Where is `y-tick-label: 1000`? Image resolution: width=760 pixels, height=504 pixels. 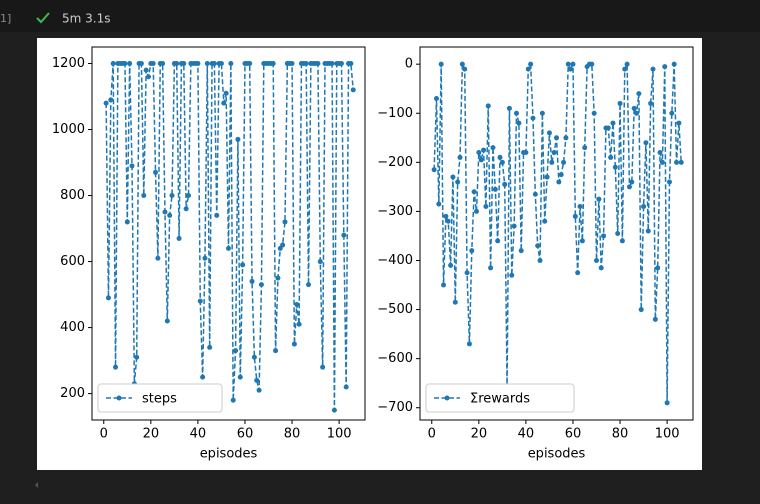 y-tick-label: 1000 is located at coordinates (68, 129).